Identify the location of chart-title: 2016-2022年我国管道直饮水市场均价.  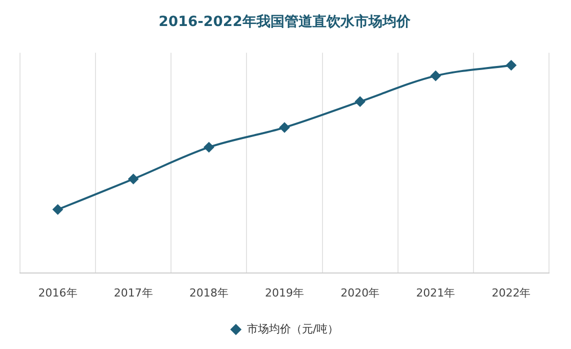
(285, 21).